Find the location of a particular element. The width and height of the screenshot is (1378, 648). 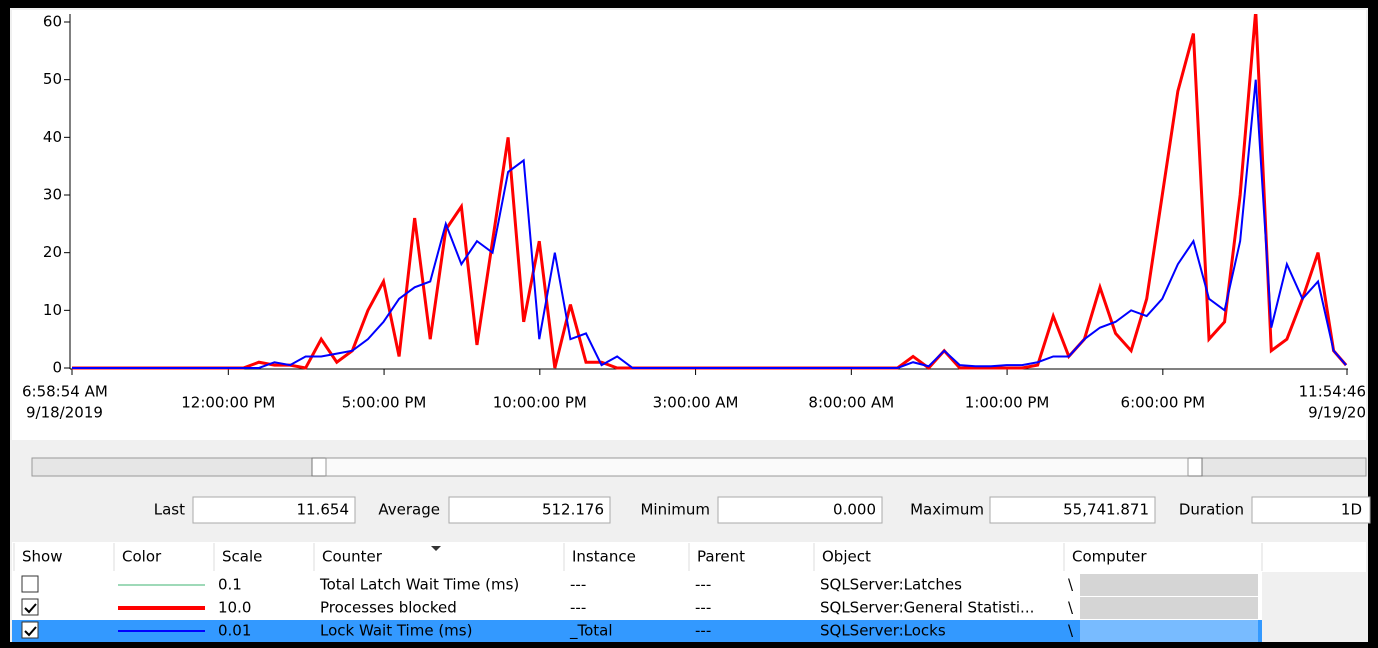

stat-value: 512.176 is located at coordinates (573, 510).